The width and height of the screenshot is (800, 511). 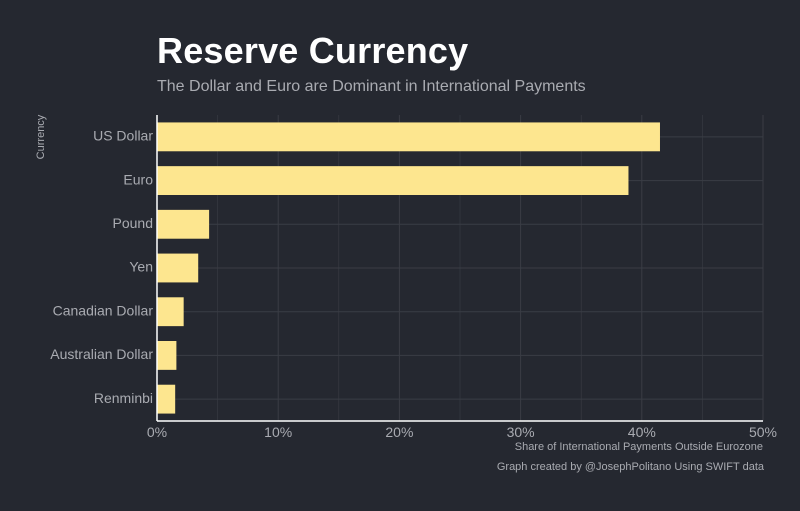 What do you see at coordinates (141, 267) in the screenshot?
I see `category-label: Yen` at bounding box center [141, 267].